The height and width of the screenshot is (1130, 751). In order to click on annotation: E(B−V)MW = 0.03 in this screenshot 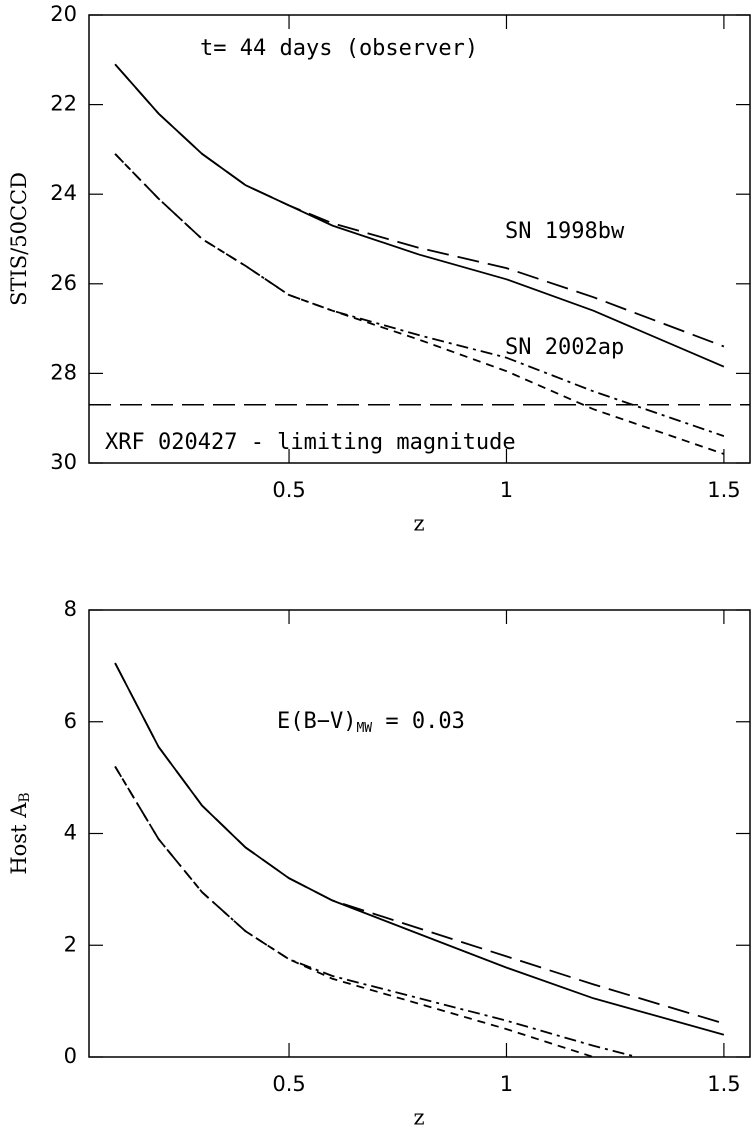, I will do `click(371, 722)`.